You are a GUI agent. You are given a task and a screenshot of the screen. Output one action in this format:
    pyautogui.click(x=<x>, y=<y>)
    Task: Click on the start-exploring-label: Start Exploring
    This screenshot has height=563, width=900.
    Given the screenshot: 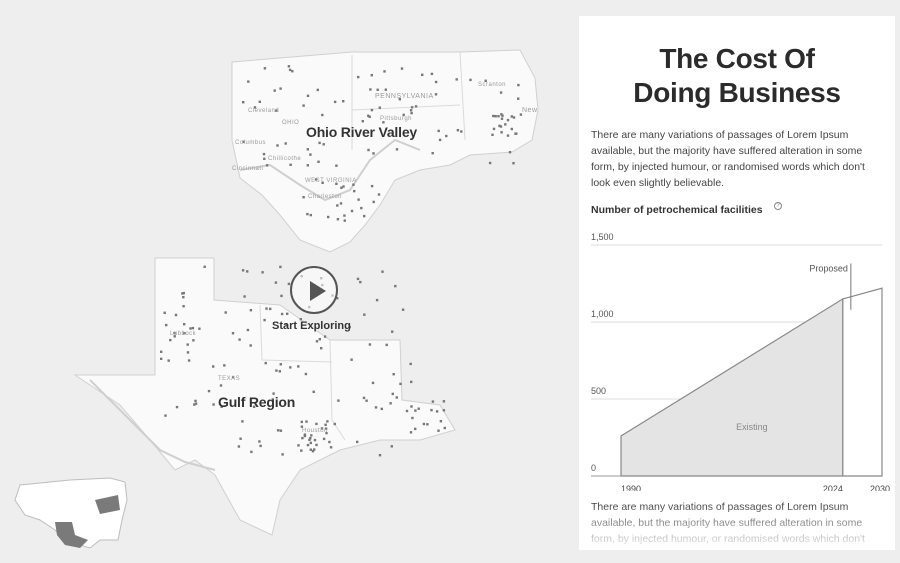 What is the action you would take?
    pyautogui.click(x=311, y=326)
    